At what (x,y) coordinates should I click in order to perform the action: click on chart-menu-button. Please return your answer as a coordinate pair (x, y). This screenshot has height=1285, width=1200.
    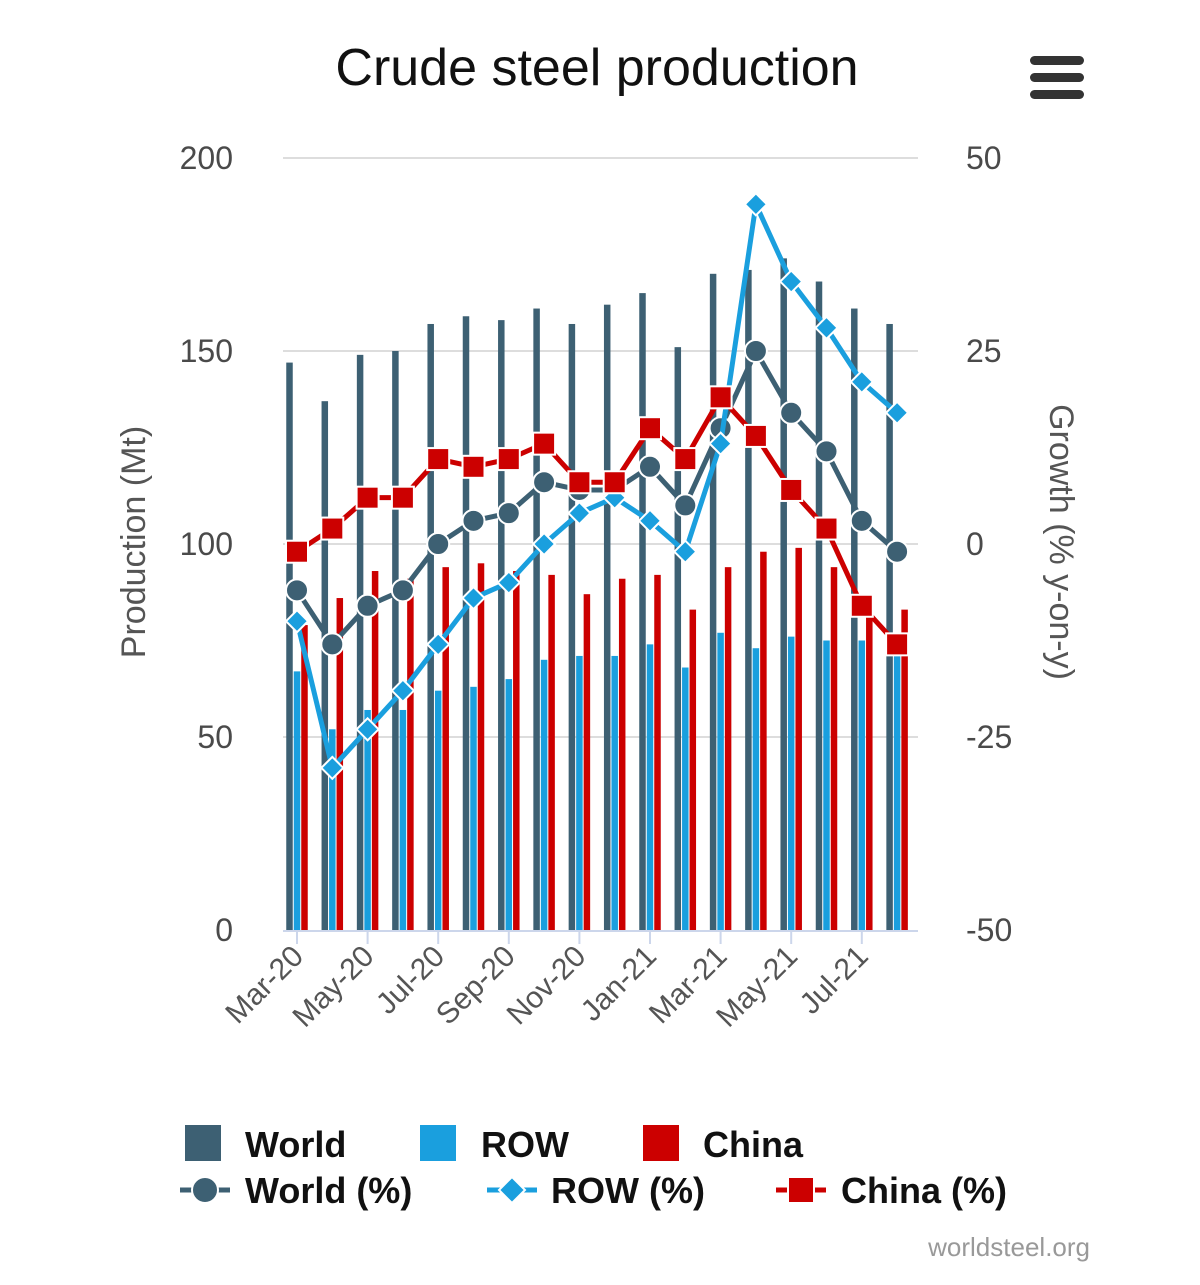
    Looking at the image, I should click on (1057, 78).